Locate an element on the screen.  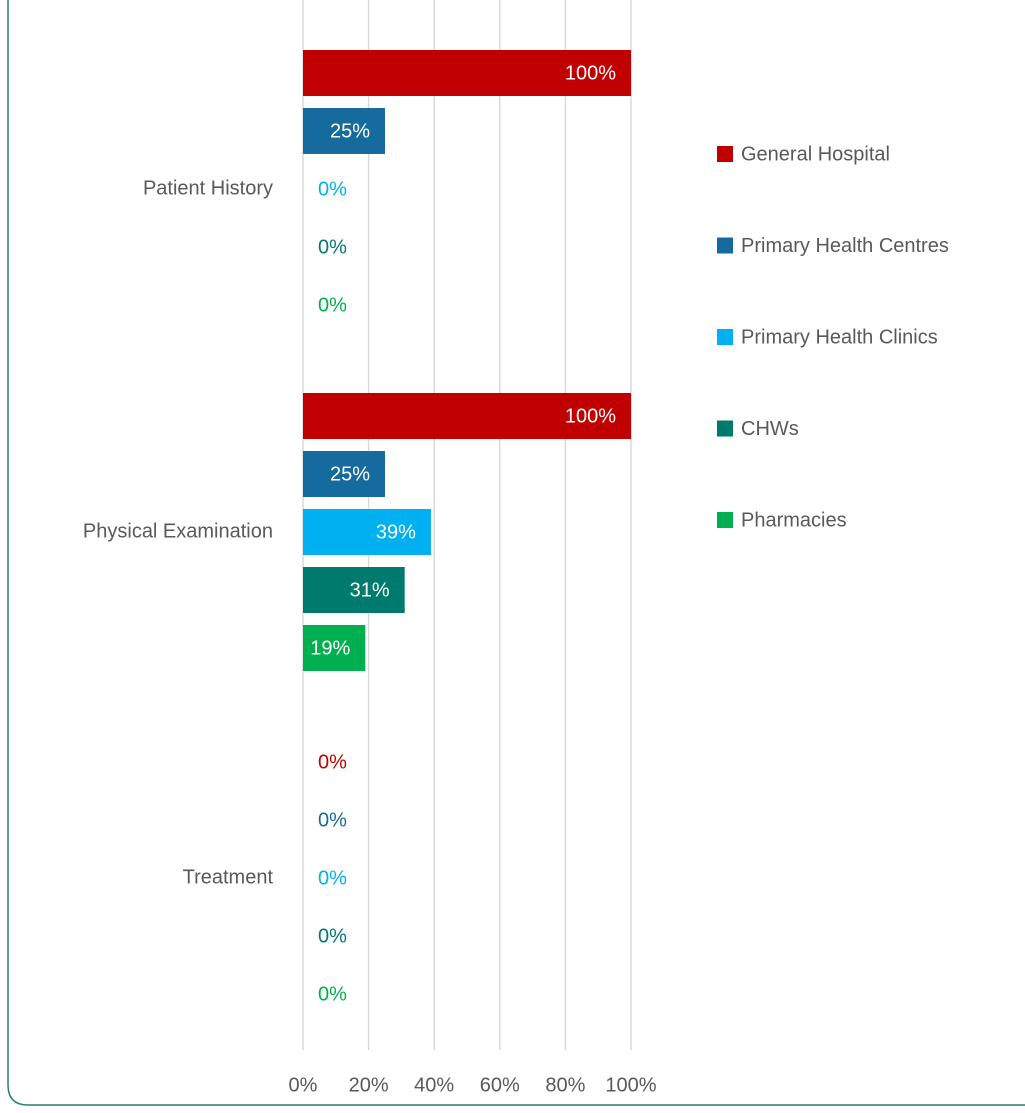
data-label: 19% is located at coordinates (330, 648).